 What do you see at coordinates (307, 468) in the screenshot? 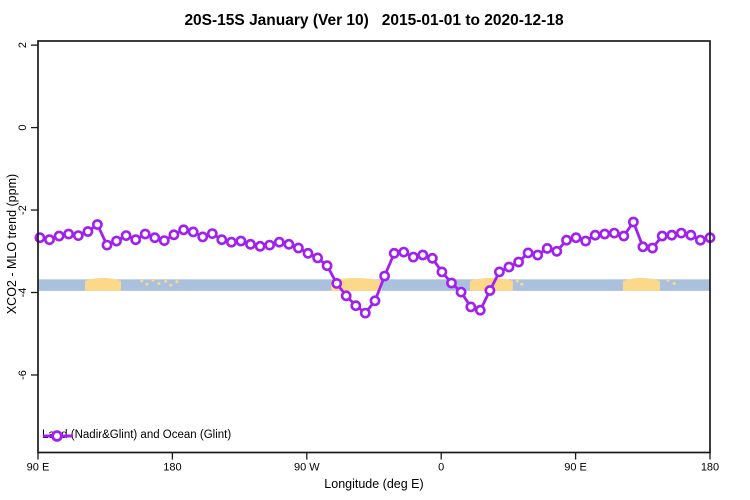
I see `x-tick-label: 90 W` at bounding box center [307, 468].